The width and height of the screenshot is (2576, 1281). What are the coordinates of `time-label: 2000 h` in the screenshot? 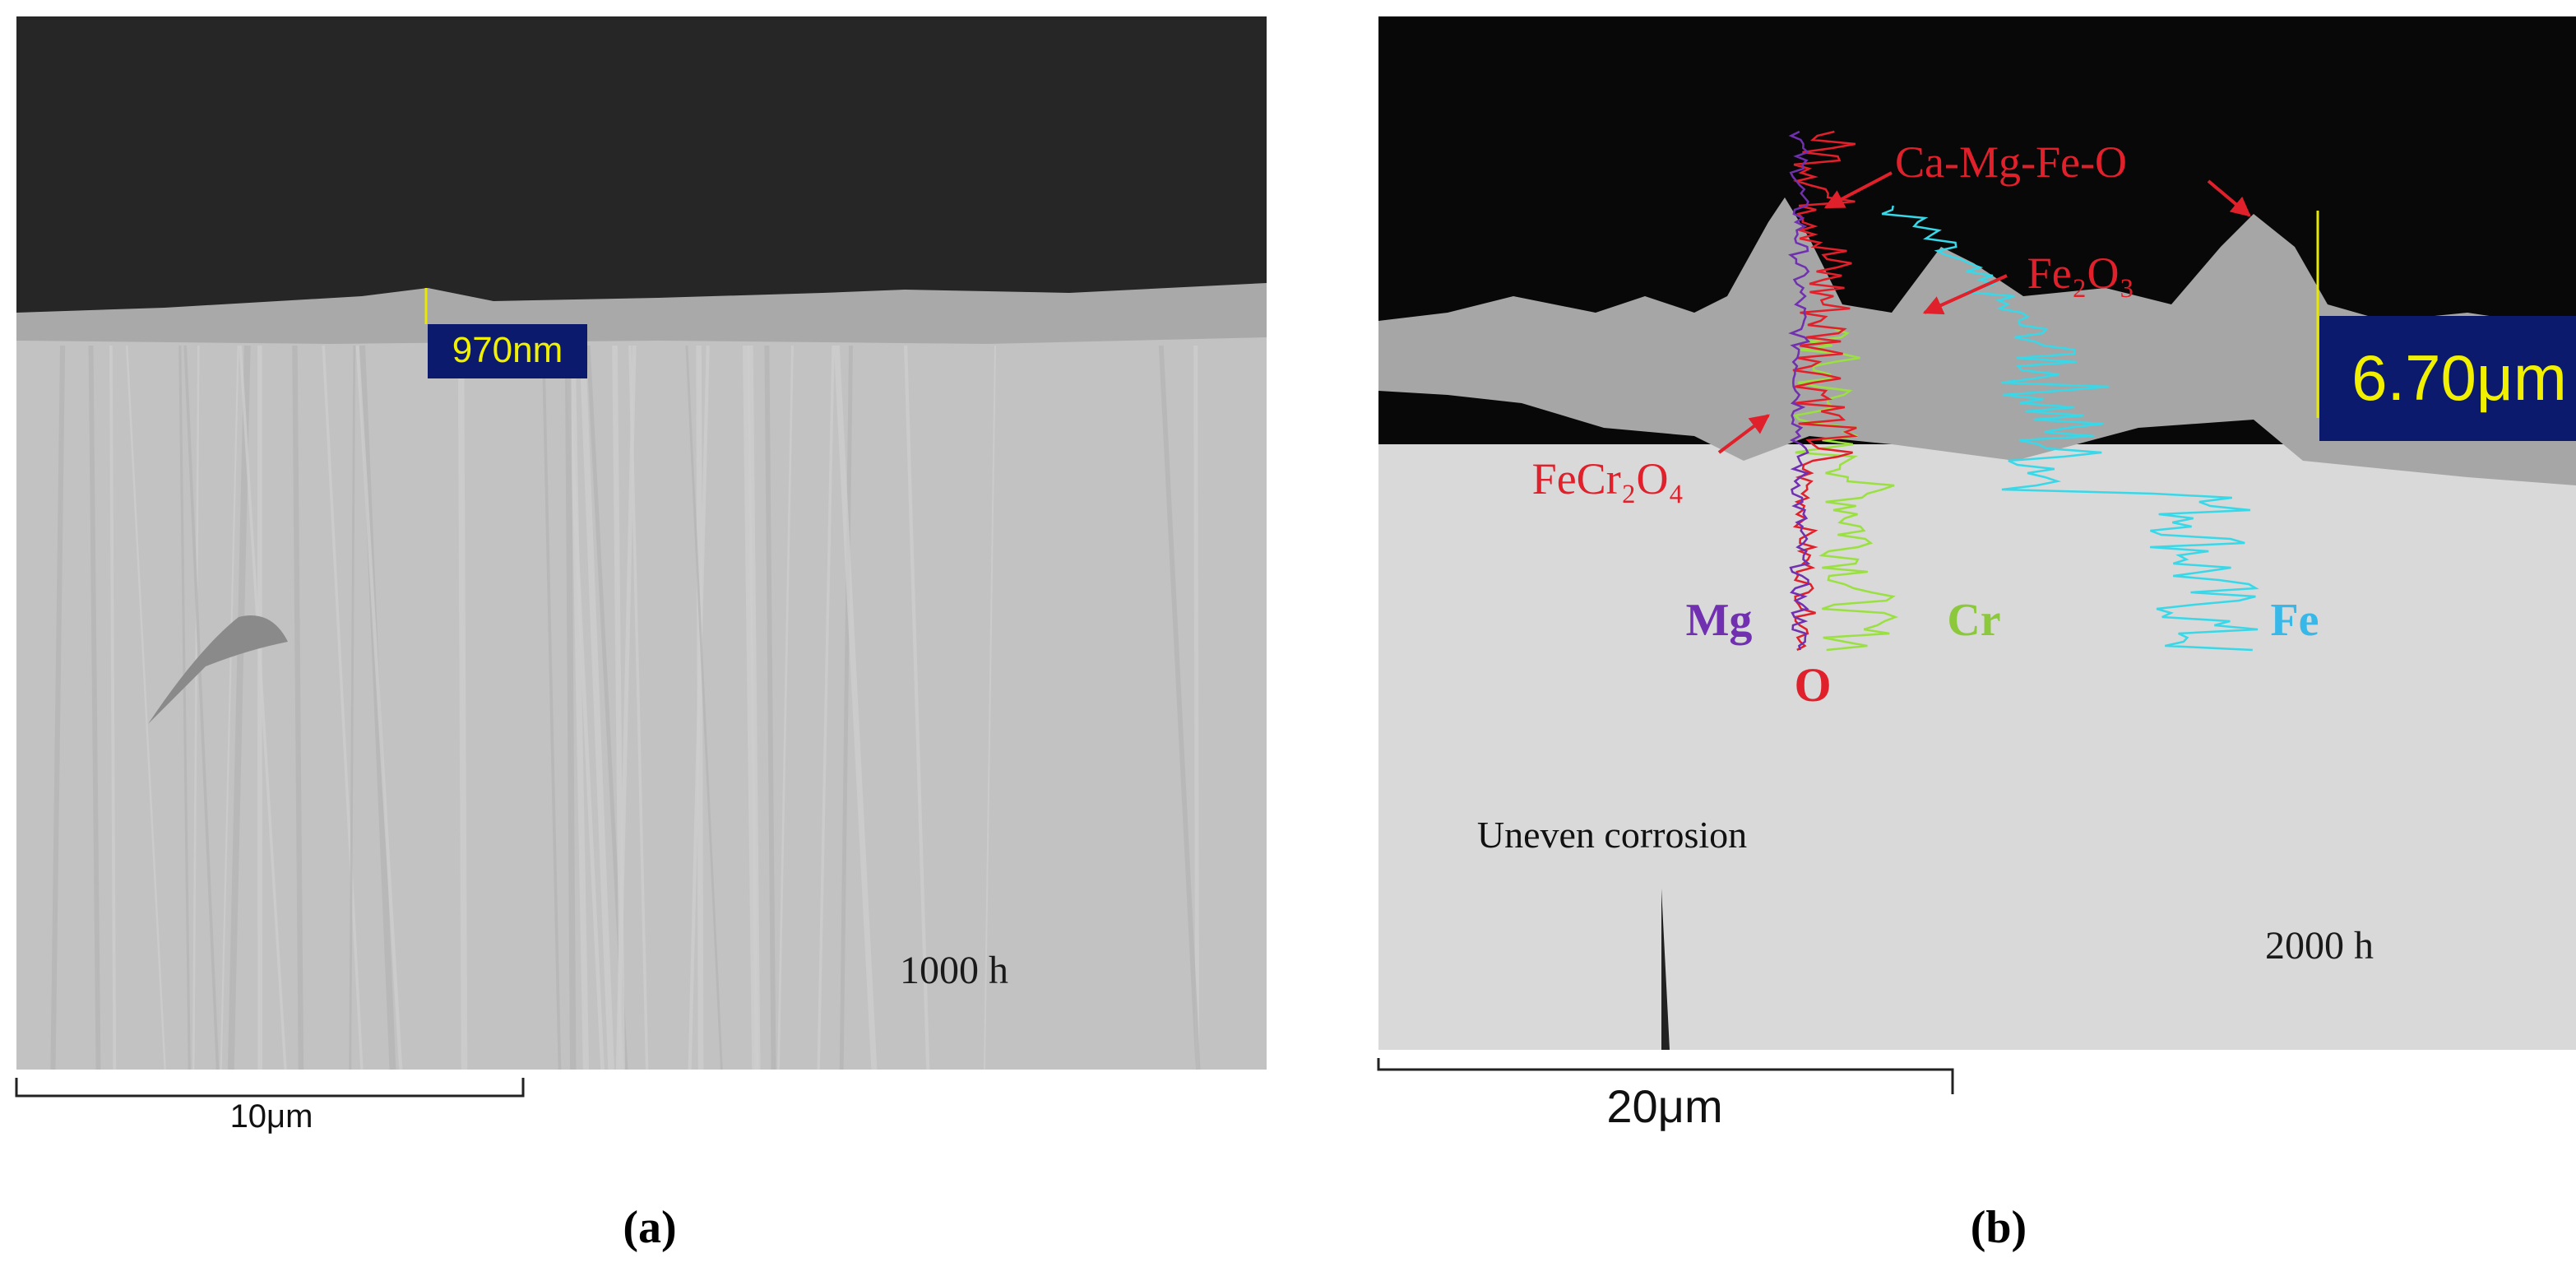 It's located at (2320, 946).